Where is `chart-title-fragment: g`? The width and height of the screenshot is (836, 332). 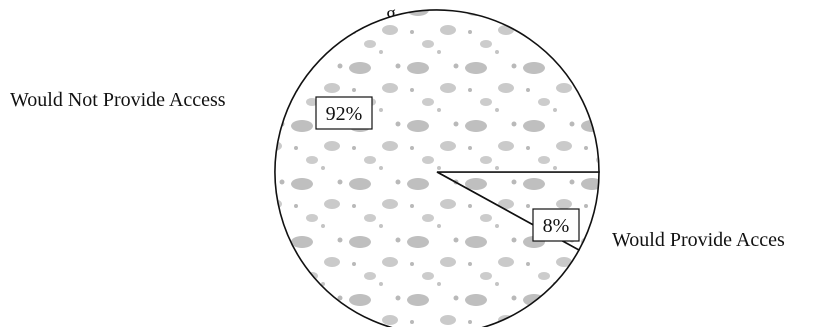
chart-title-fragment: g is located at coordinates (391, 14).